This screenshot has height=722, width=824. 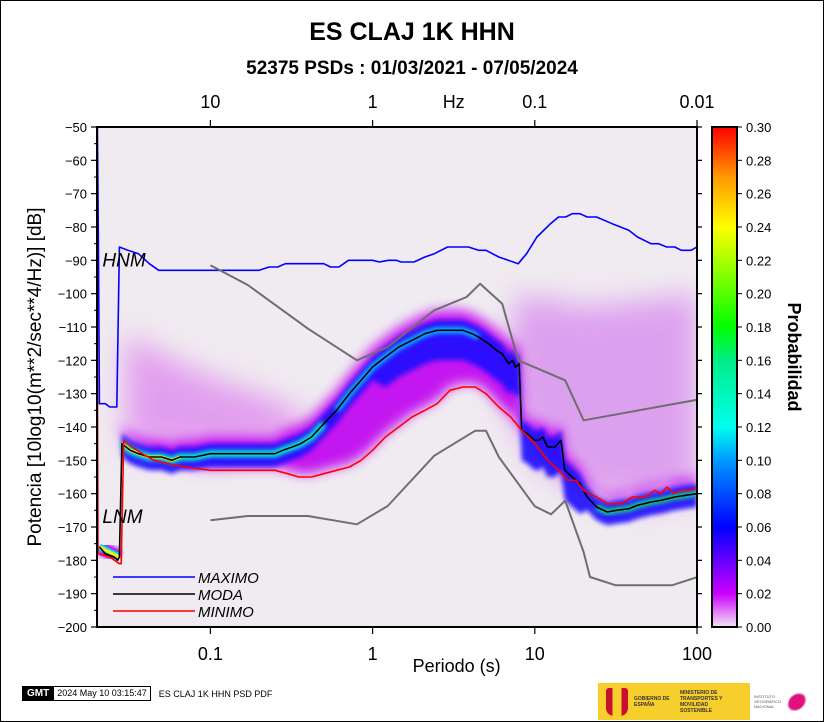 What do you see at coordinates (454, 102) in the screenshot?
I see `top-axis-label: Hz` at bounding box center [454, 102].